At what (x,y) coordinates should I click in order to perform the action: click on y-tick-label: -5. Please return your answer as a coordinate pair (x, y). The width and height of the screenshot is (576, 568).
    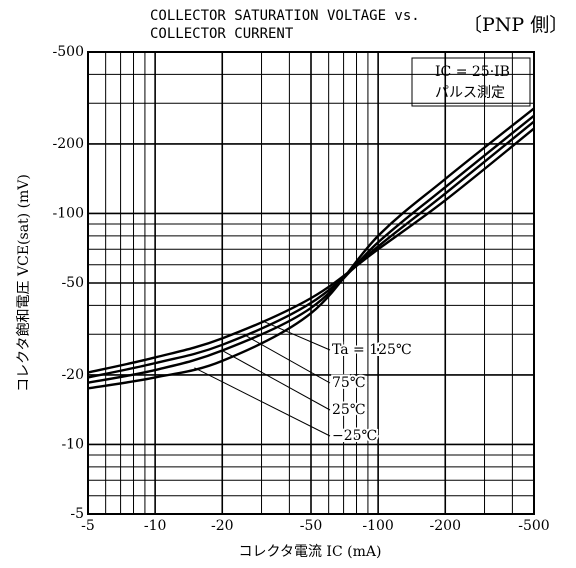
    Looking at the image, I should click on (77, 514).